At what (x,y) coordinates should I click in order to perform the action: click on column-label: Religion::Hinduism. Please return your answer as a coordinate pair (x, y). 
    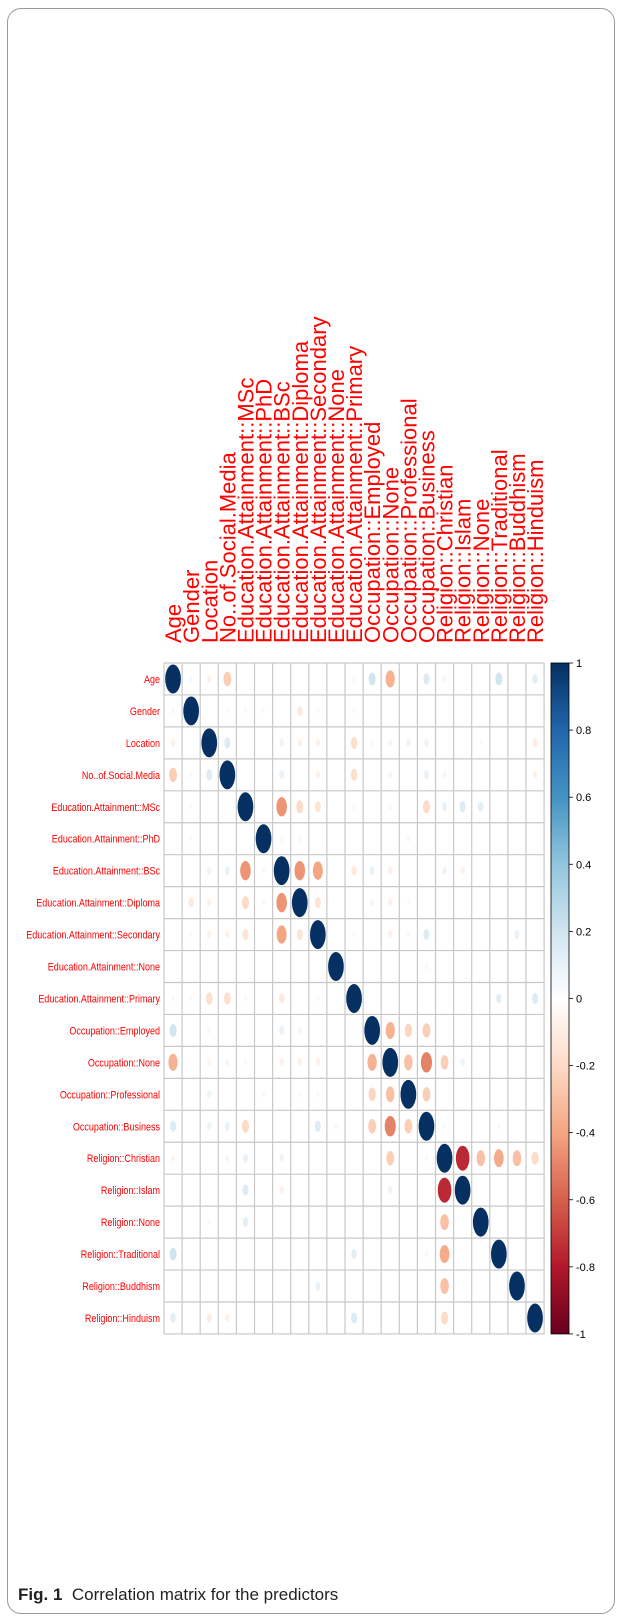
    Looking at the image, I should click on (535, 551).